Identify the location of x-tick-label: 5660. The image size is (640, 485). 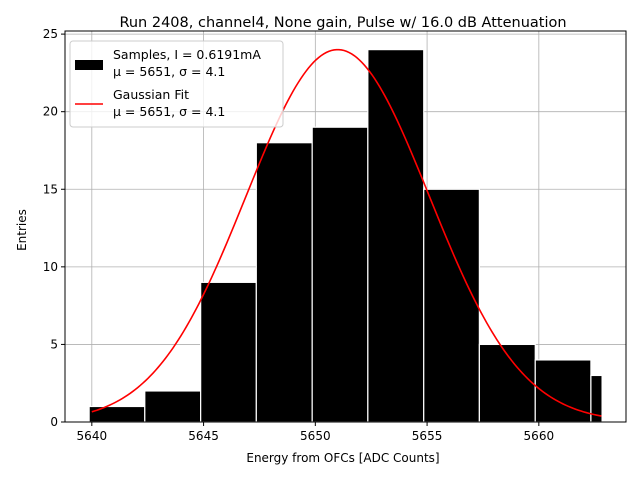
(539, 436).